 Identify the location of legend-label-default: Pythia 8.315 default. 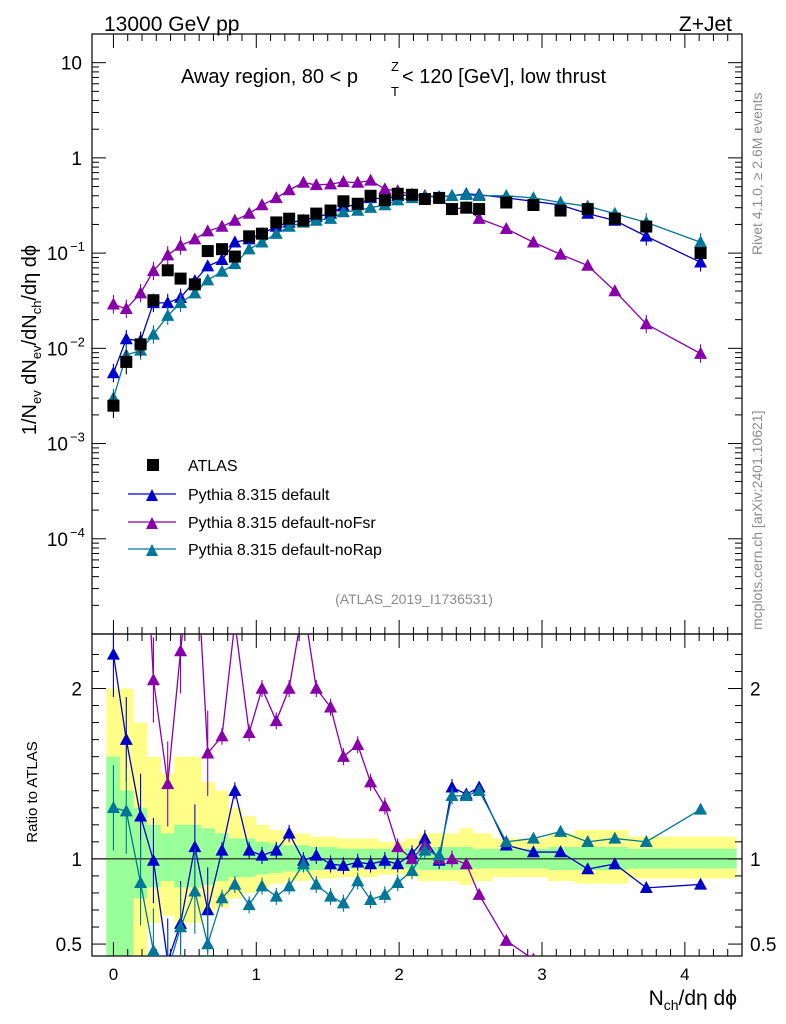
(259, 495).